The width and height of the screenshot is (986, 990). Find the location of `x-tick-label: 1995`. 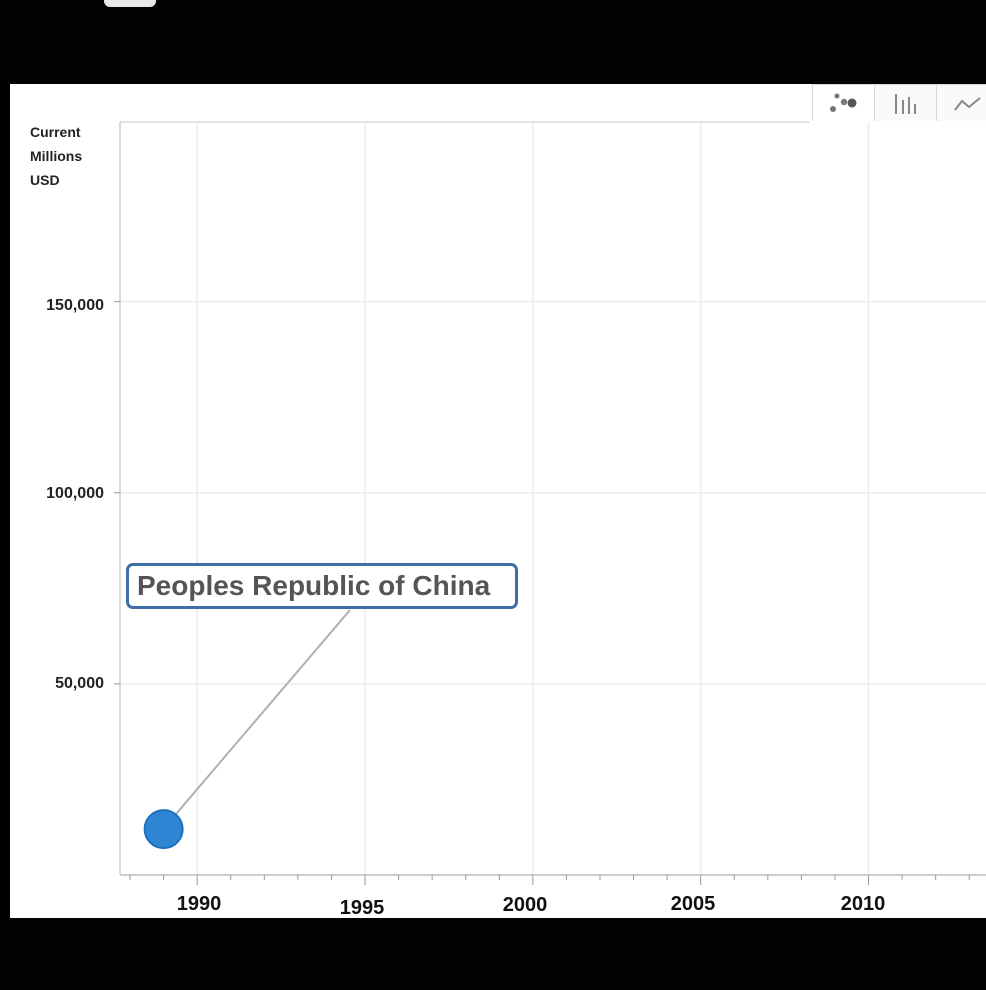

x-tick-label: 1995 is located at coordinates (362, 908).